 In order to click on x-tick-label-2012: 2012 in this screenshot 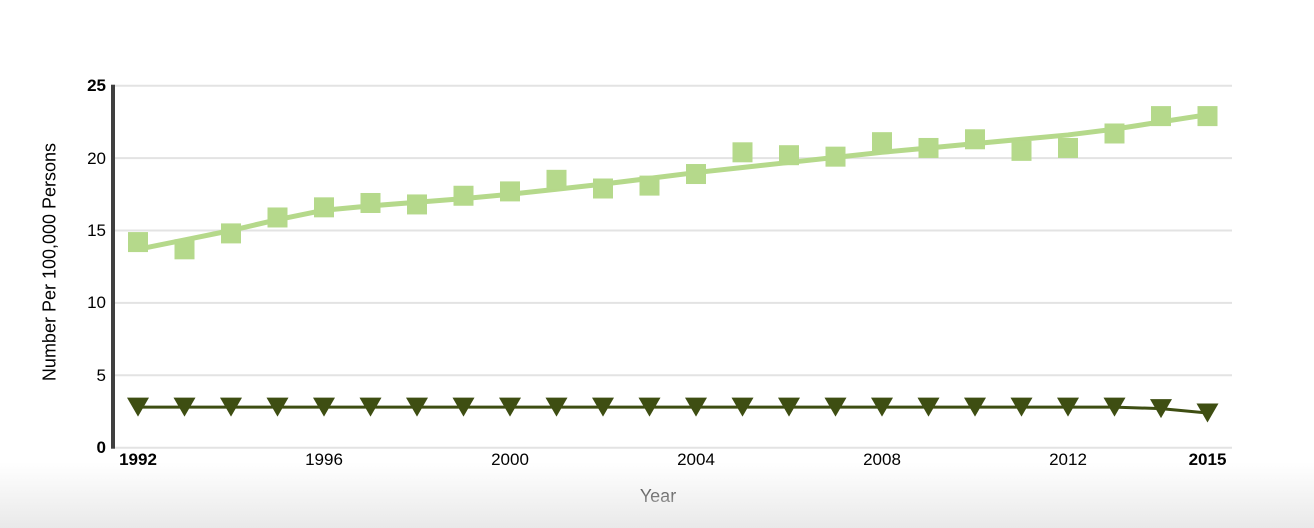, I will do `click(1068, 459)`.